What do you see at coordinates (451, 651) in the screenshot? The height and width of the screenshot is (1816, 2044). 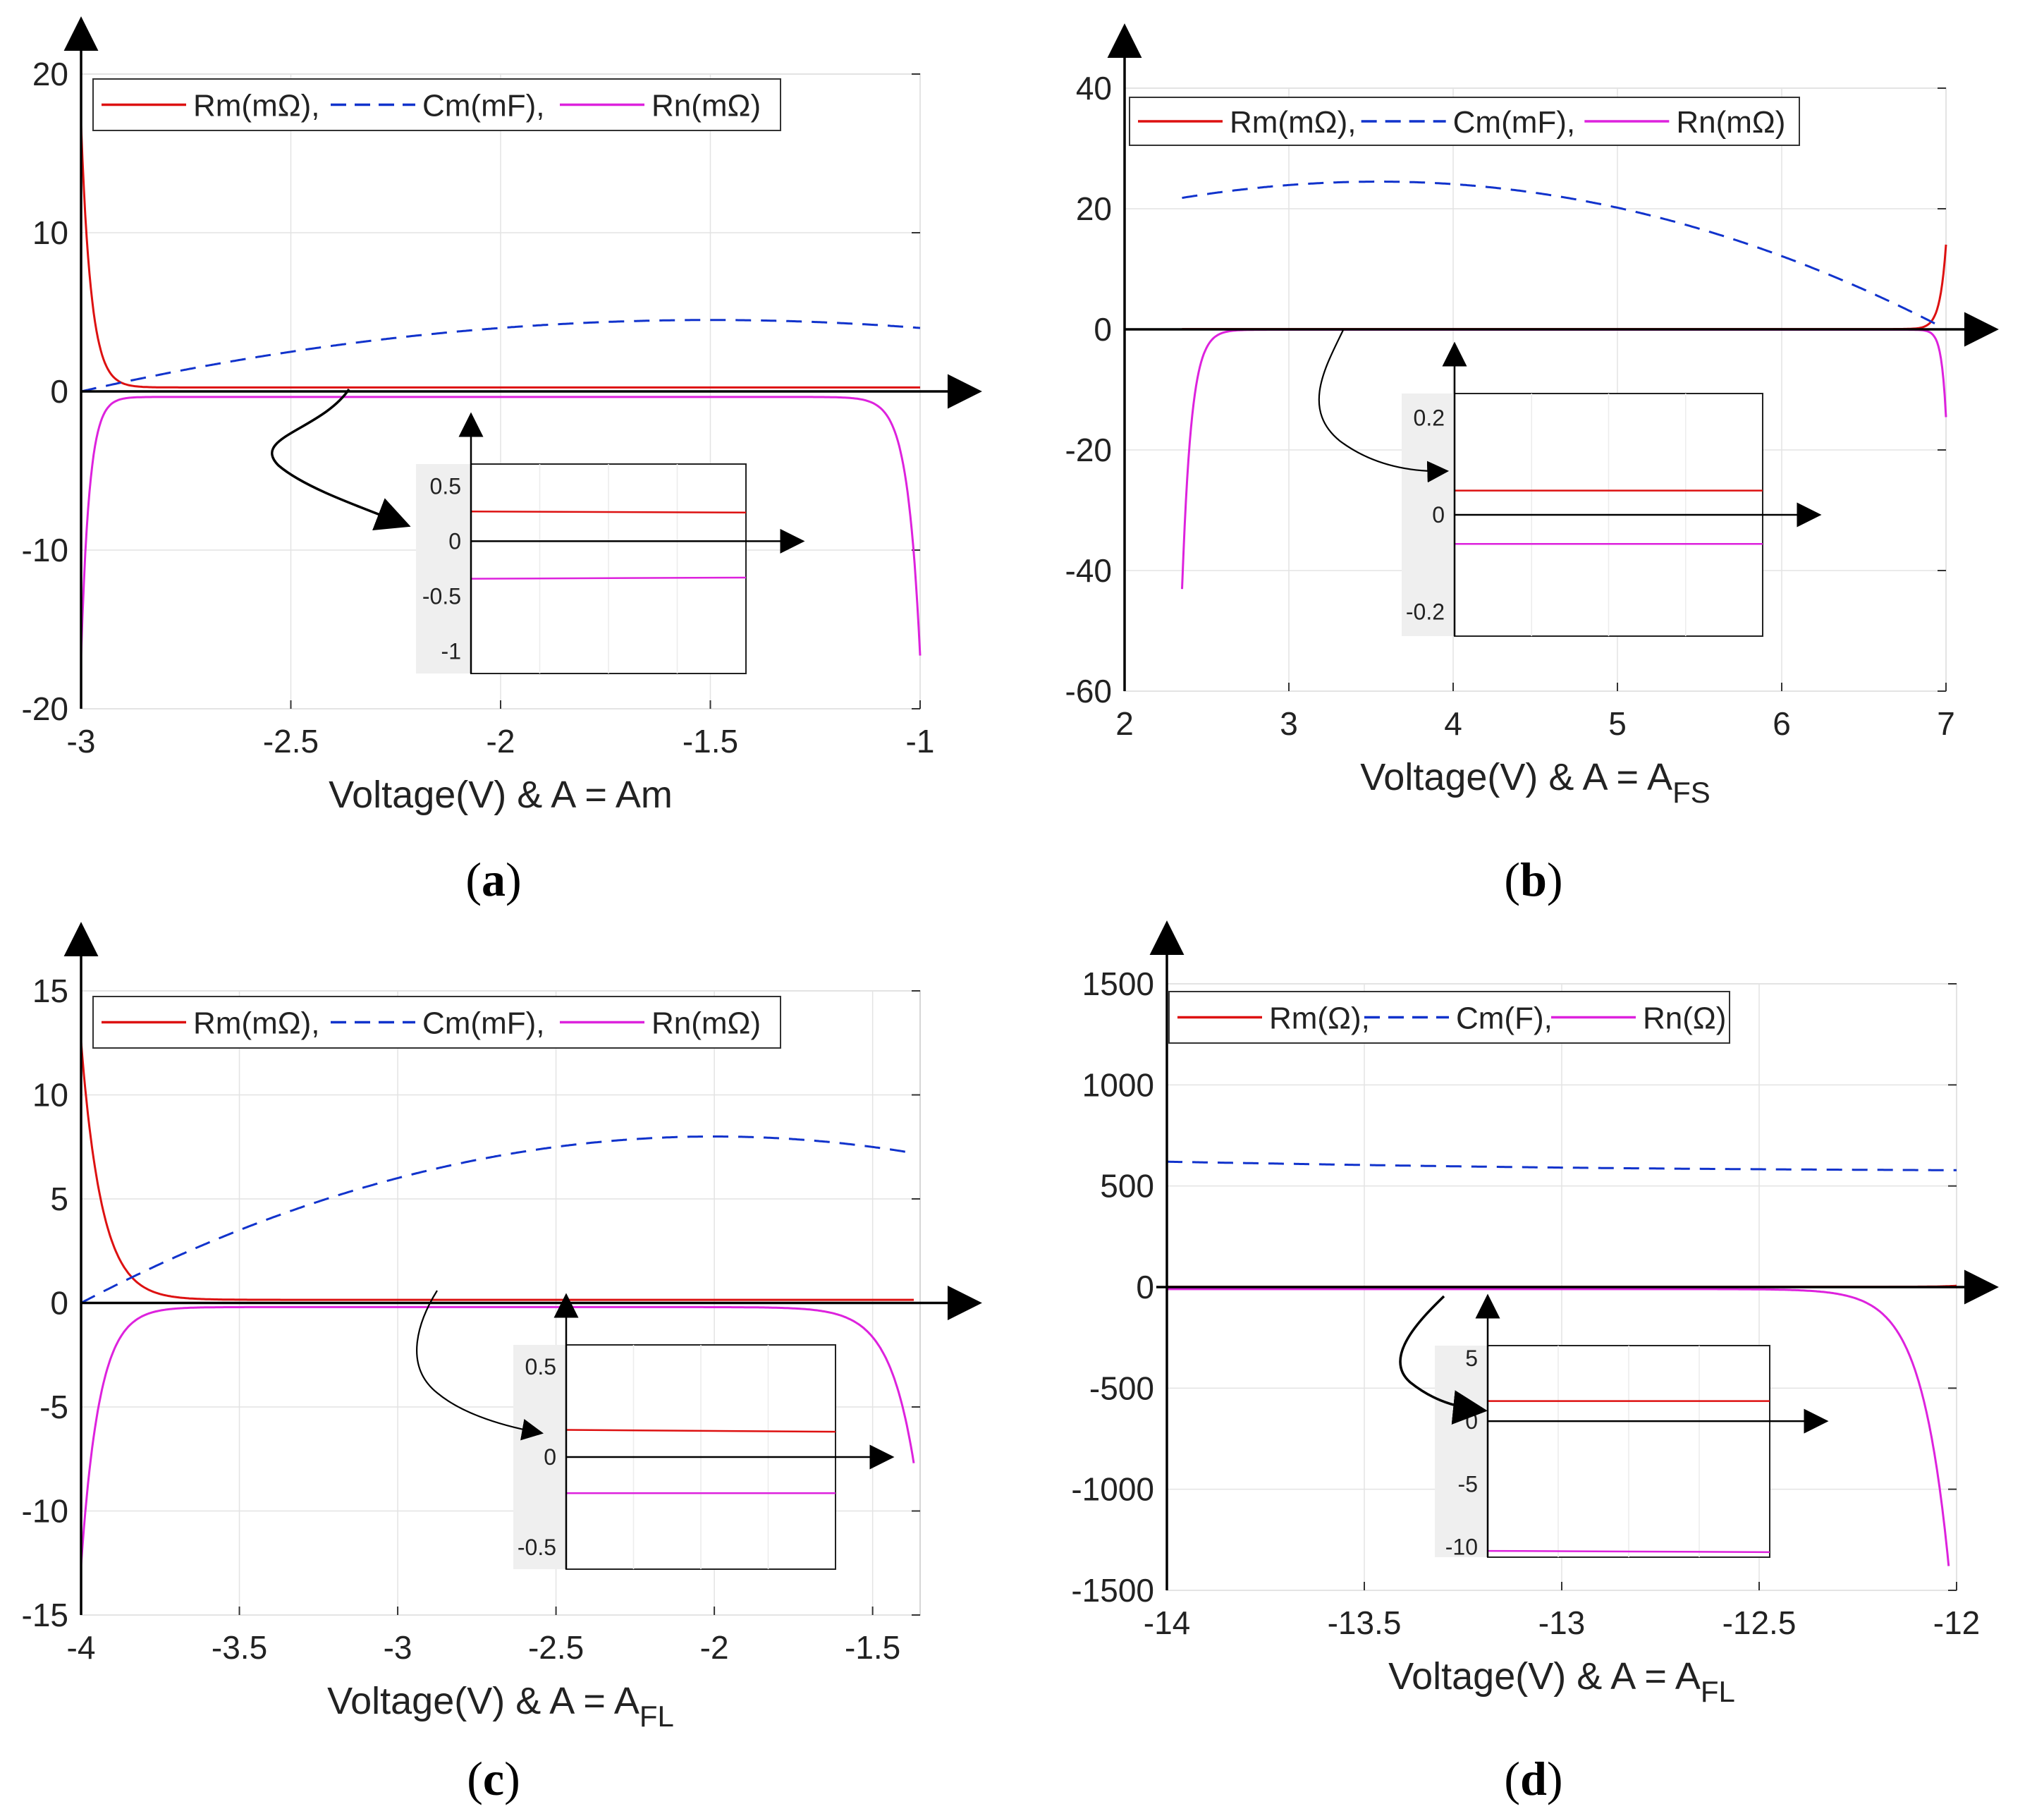 I see `inset-y-tick-label: -1` at bounding box center [451, 651].